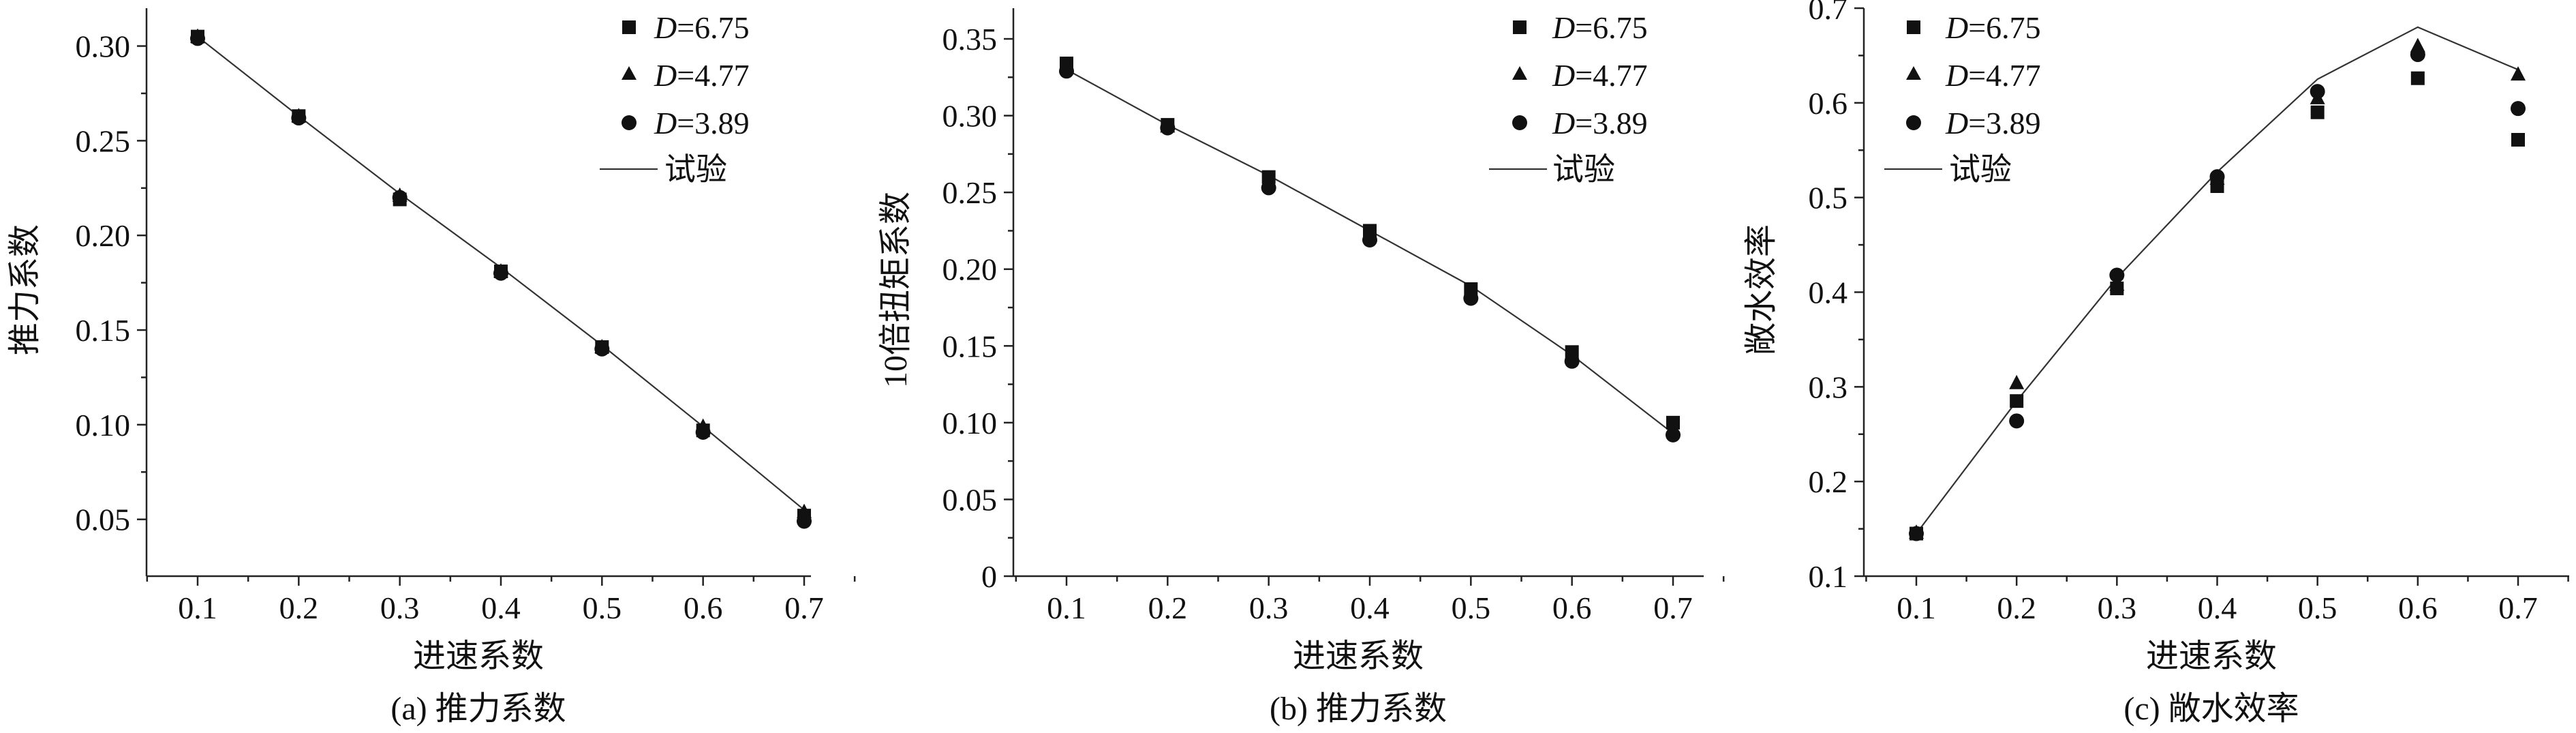 Image resolution: width=2576 pixels, height=733 pixels. I want to click on y-tick-label: 0.1, so click(1828, 576).